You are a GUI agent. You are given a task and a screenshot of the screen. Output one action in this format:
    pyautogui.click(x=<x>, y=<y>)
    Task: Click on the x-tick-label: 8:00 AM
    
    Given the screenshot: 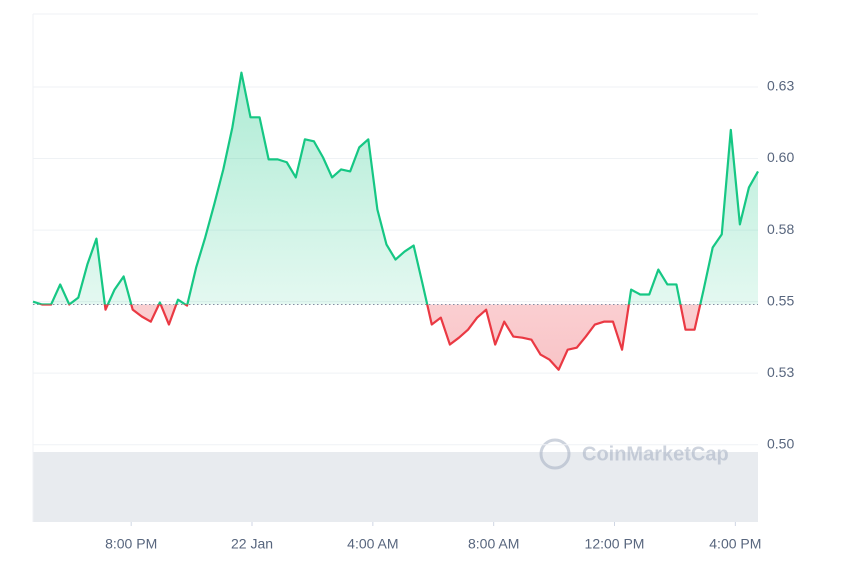 What is the action you would take?
    pyautogui.click(x=493, y=544)
    